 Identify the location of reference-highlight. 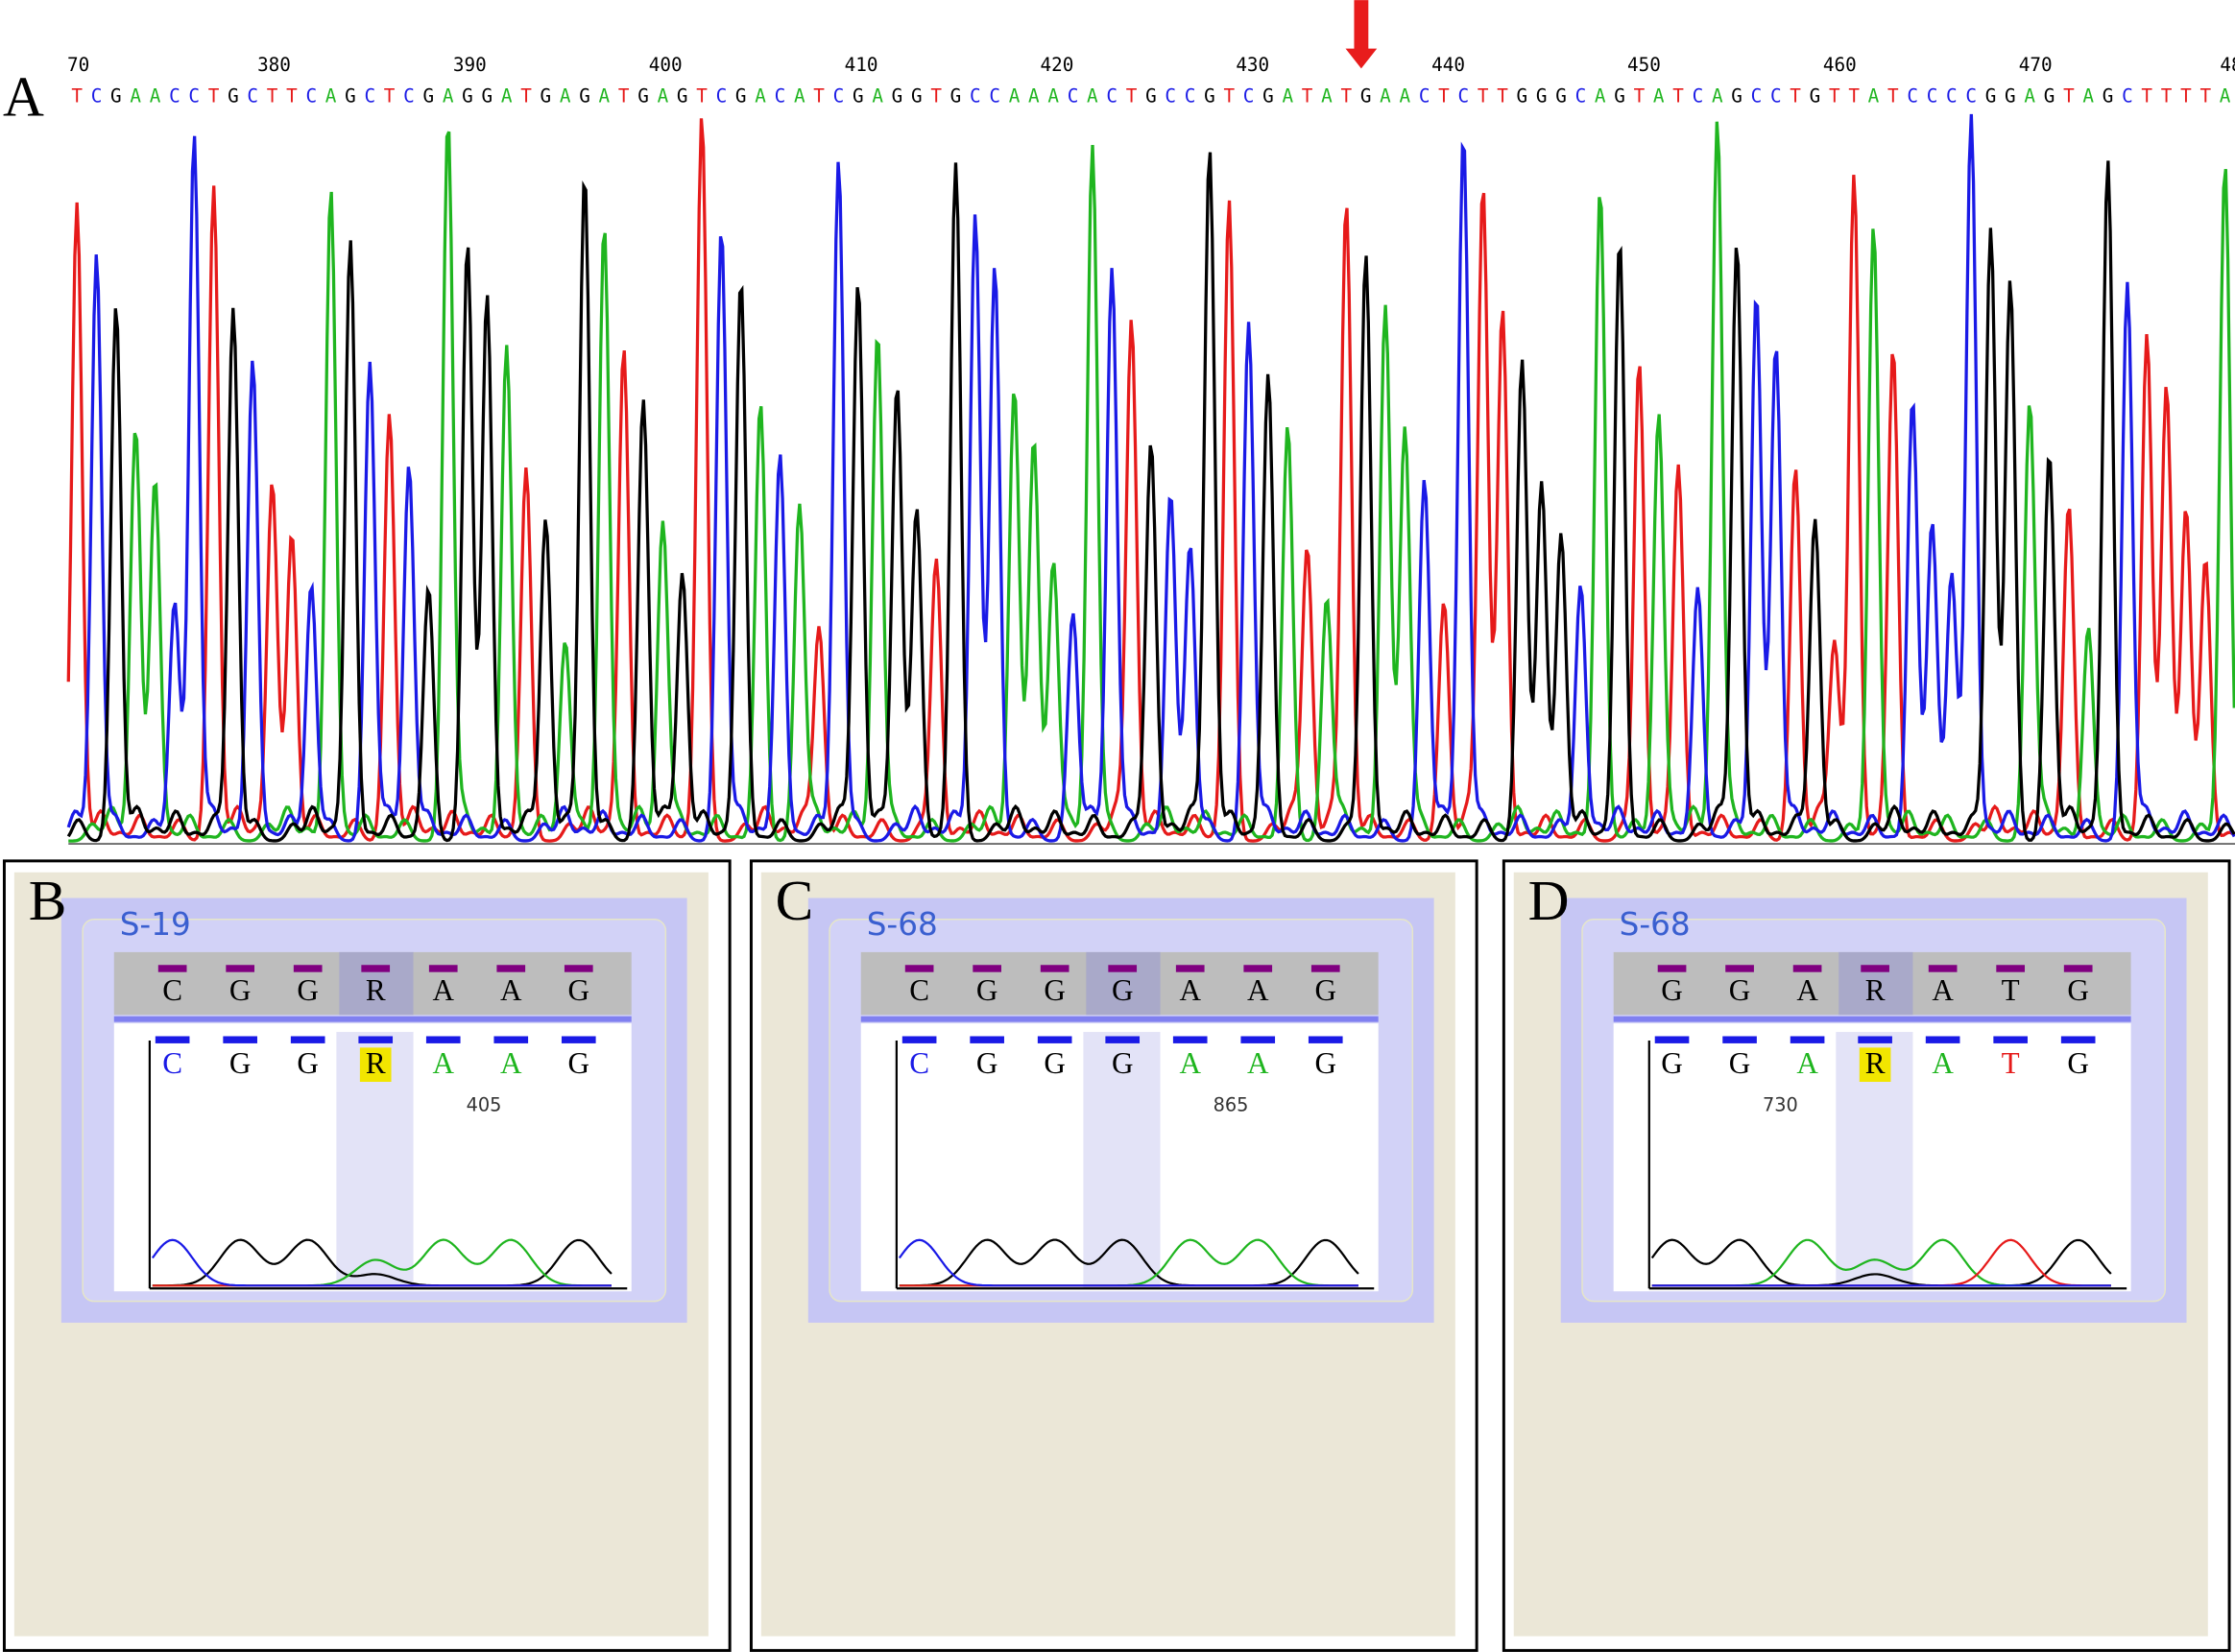
(1123, 983).